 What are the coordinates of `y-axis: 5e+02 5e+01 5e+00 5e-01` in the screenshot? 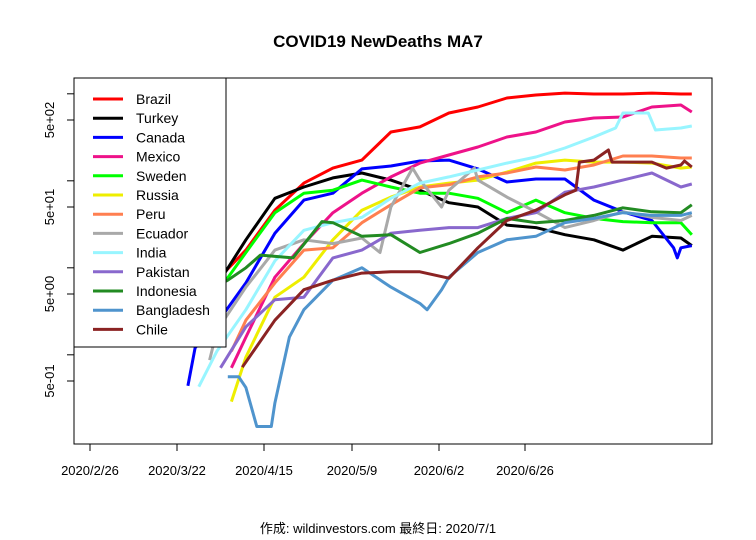 It's located at (58, 245).